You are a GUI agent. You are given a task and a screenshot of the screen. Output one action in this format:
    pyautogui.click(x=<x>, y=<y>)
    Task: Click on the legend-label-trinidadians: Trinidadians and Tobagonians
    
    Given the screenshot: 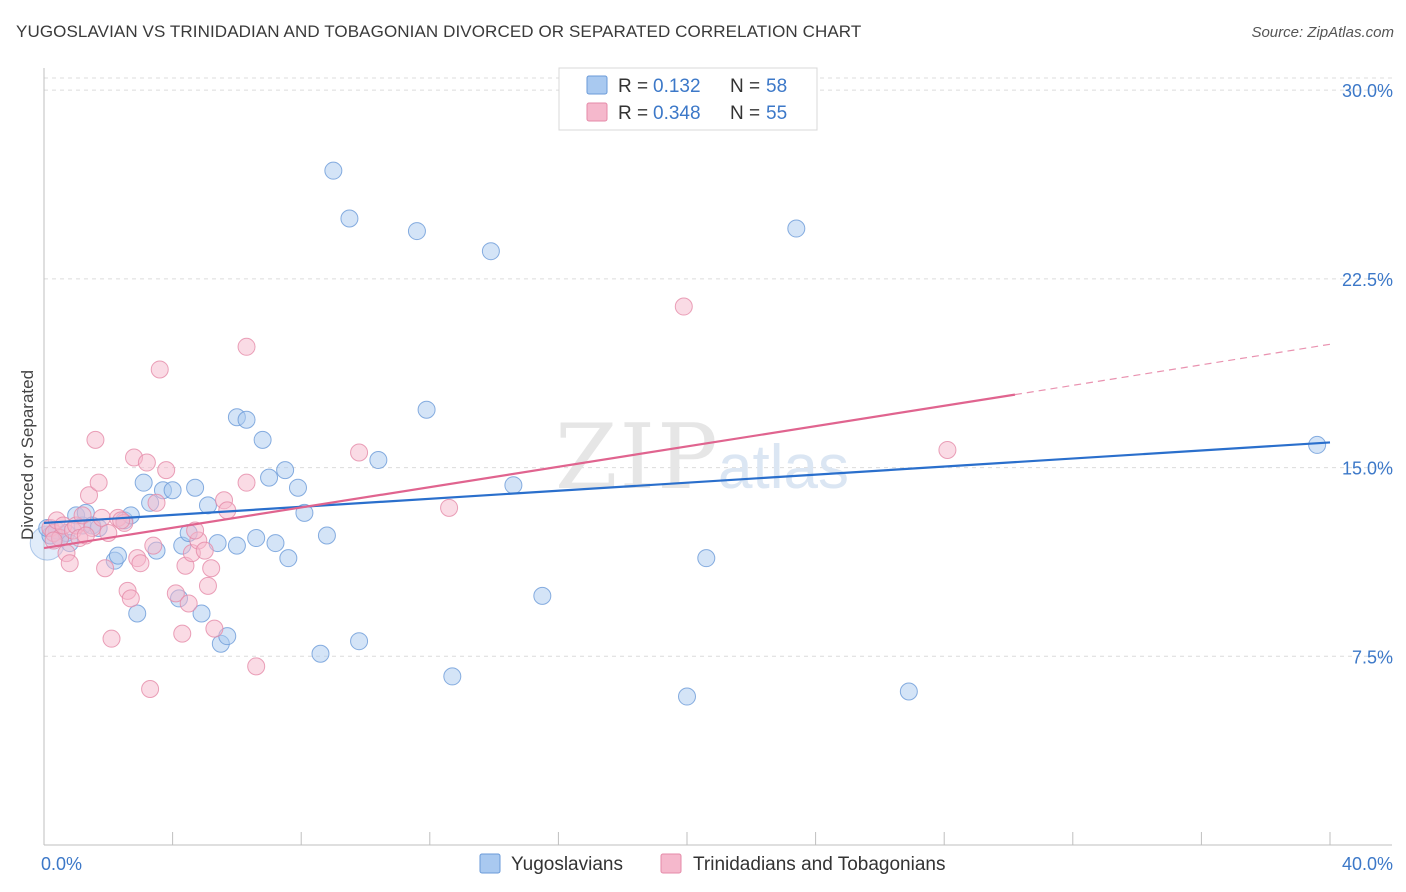 What is the action you would take?
    pyautogui.click(x=819, y=864)
    